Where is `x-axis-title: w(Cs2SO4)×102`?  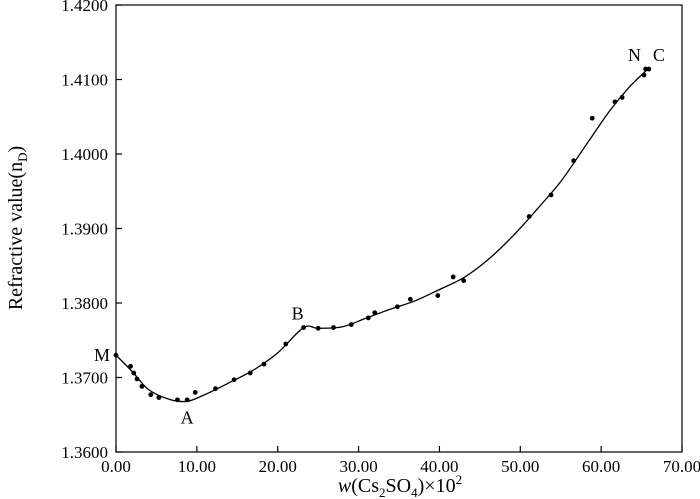
x-axis-title: w(Cs2SO4)×102 is located at coordinates (400, 485).